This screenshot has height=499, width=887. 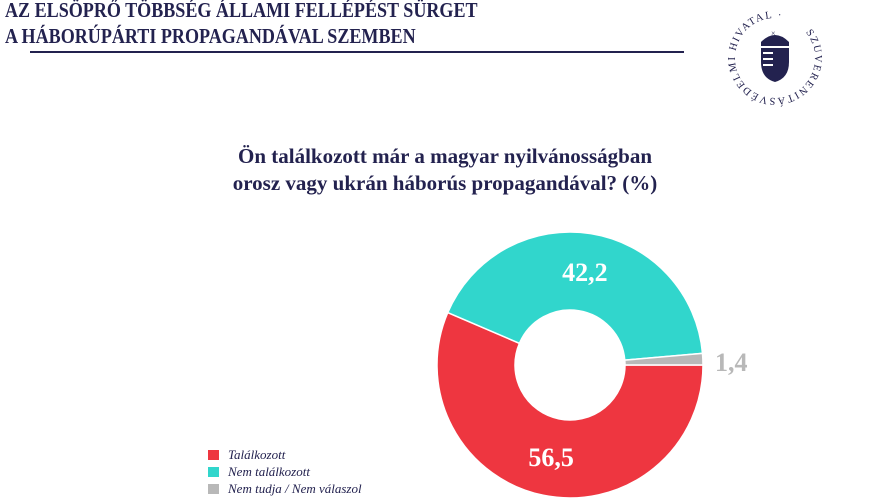 What do you see at coordinates (585, 272) in the screenshot?
I see `data-label: 42,2` at bounding box center [585, 272].